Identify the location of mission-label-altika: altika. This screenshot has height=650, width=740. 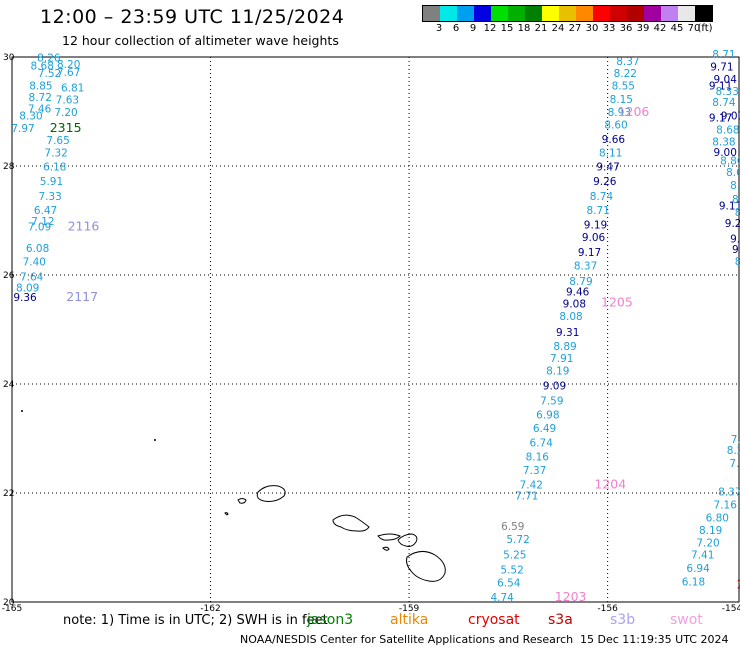
(409, 620).